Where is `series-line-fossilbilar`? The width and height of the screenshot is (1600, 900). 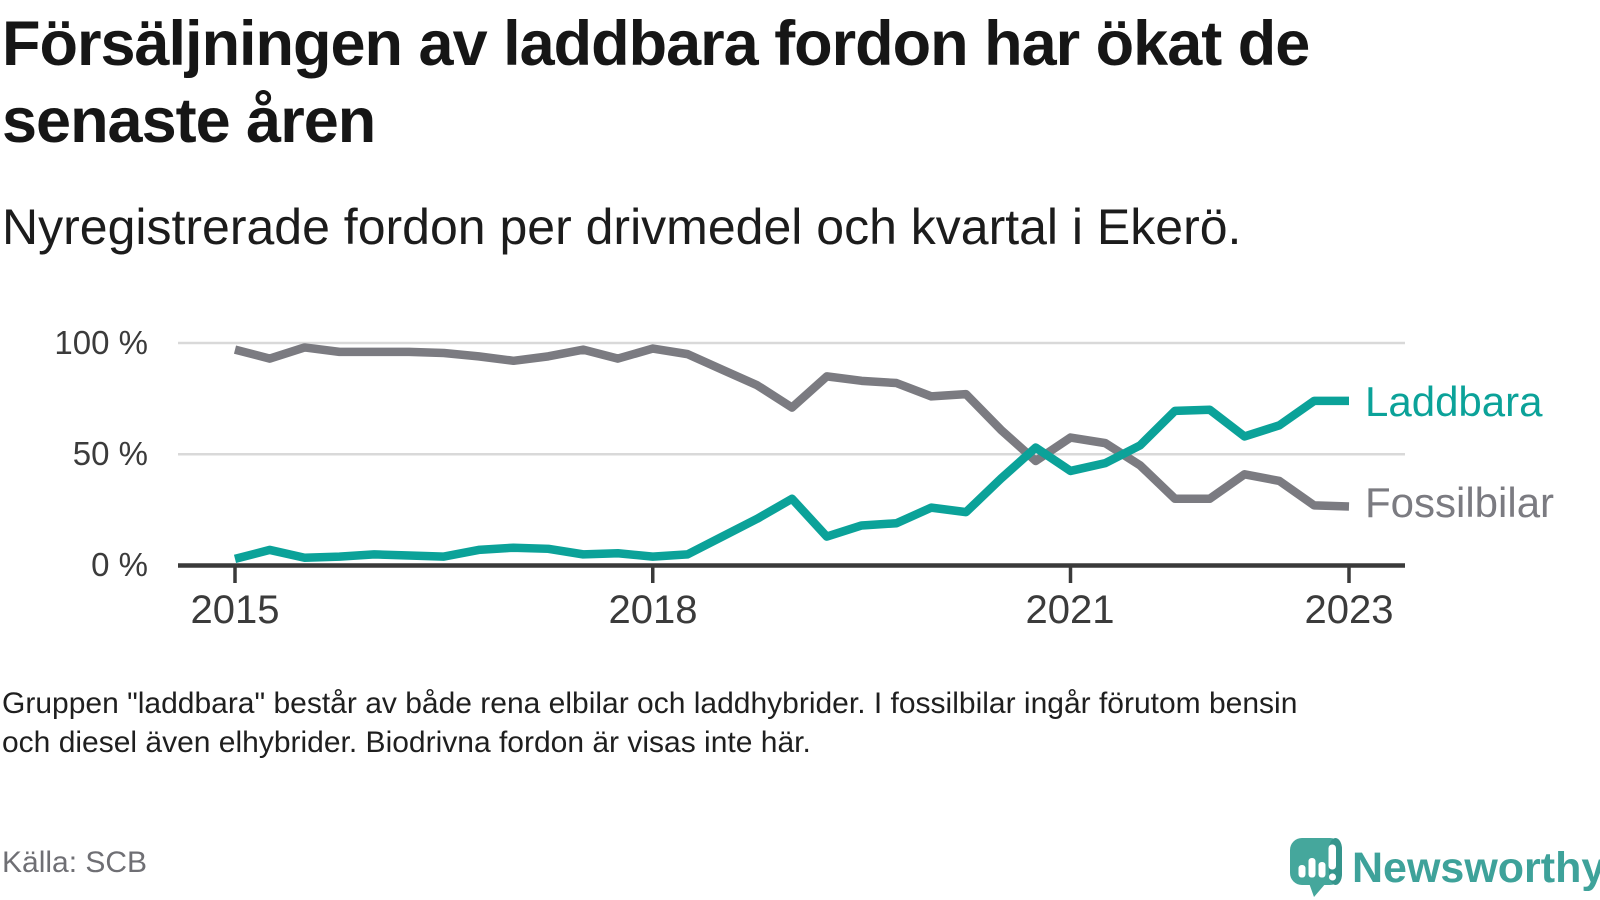
series-line-fossilbilar is located at coordinates (791, 427).